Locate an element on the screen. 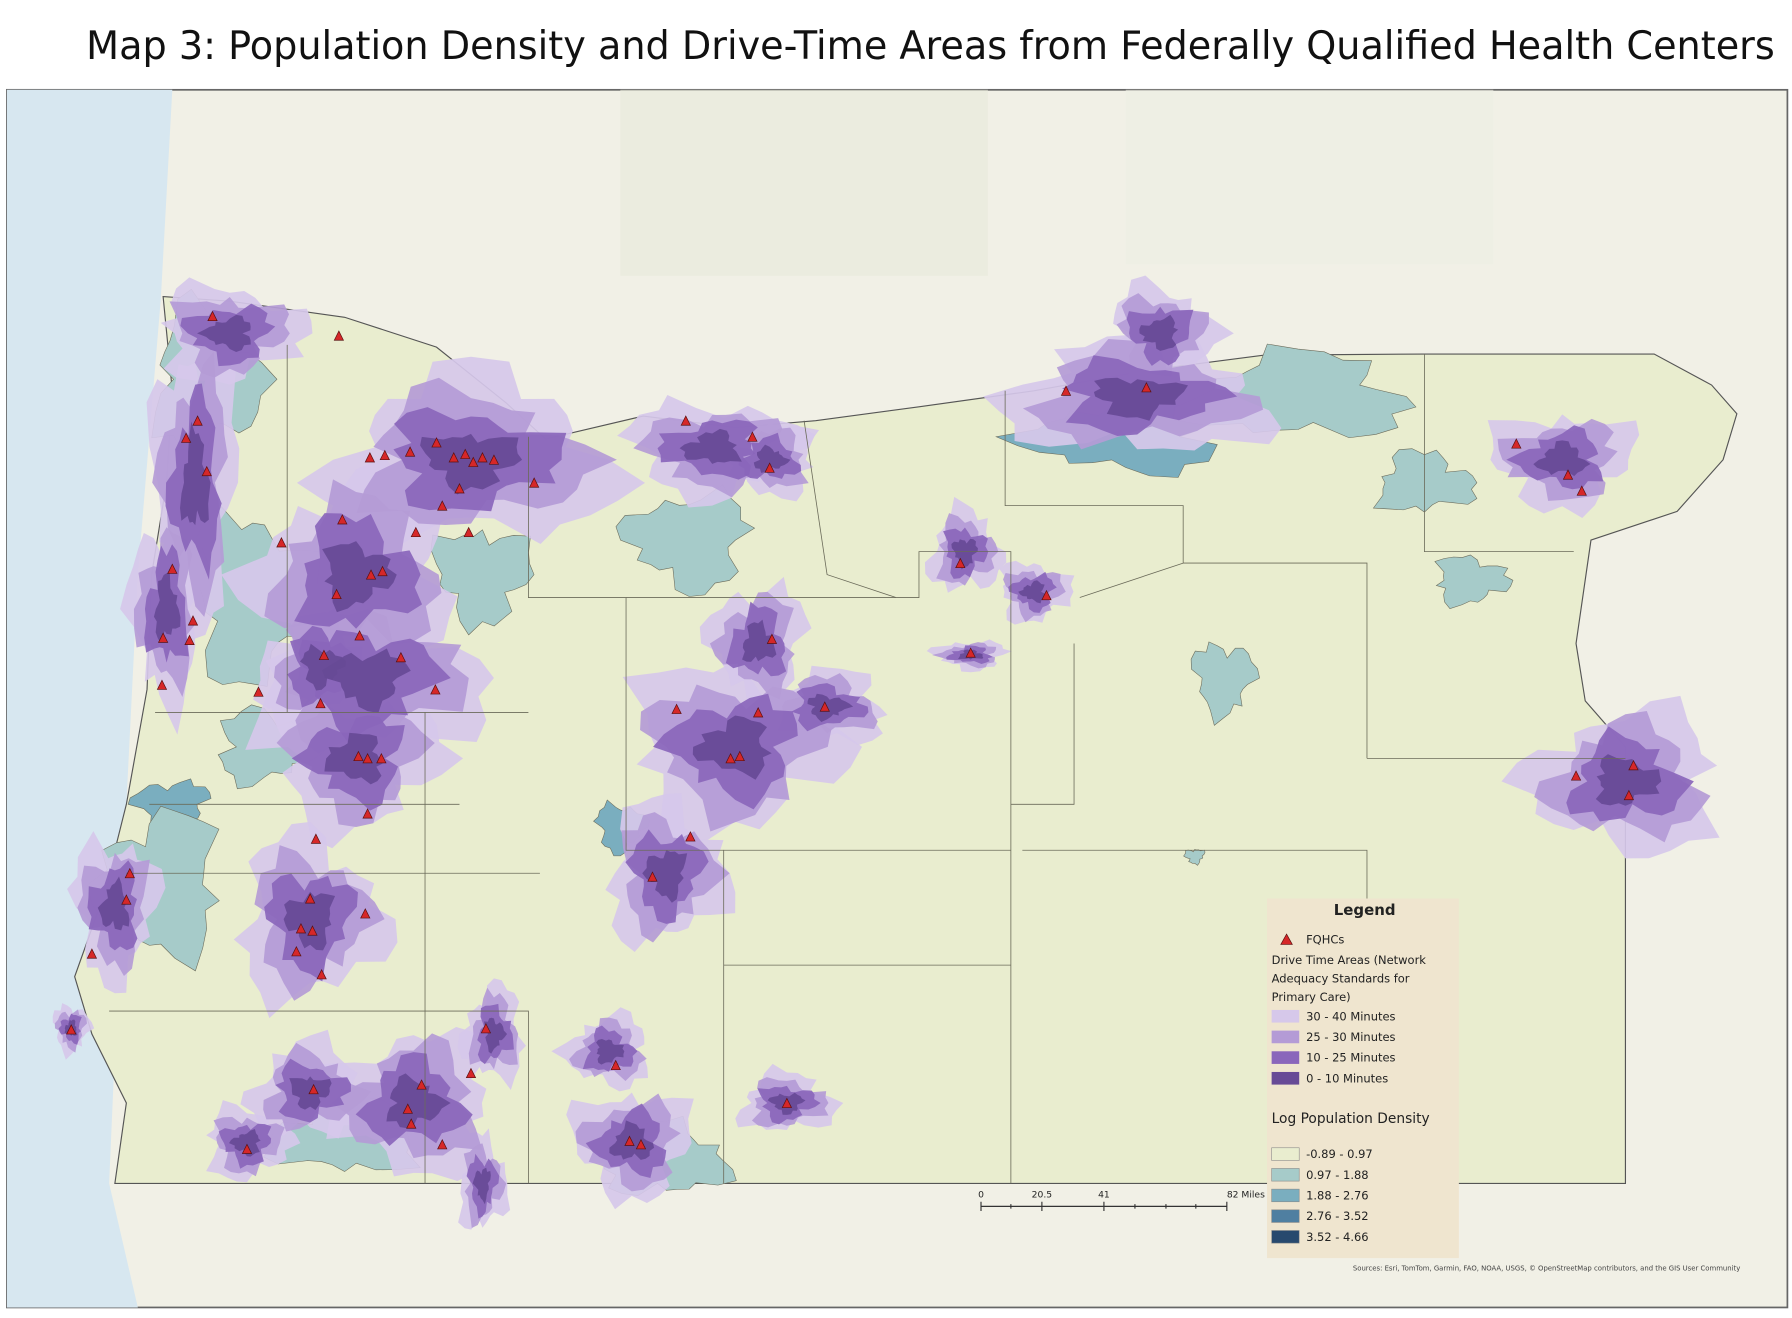 The width and height of the screenshot is (1792, 1318). basemap-land is located at coordinates (1309, 177).